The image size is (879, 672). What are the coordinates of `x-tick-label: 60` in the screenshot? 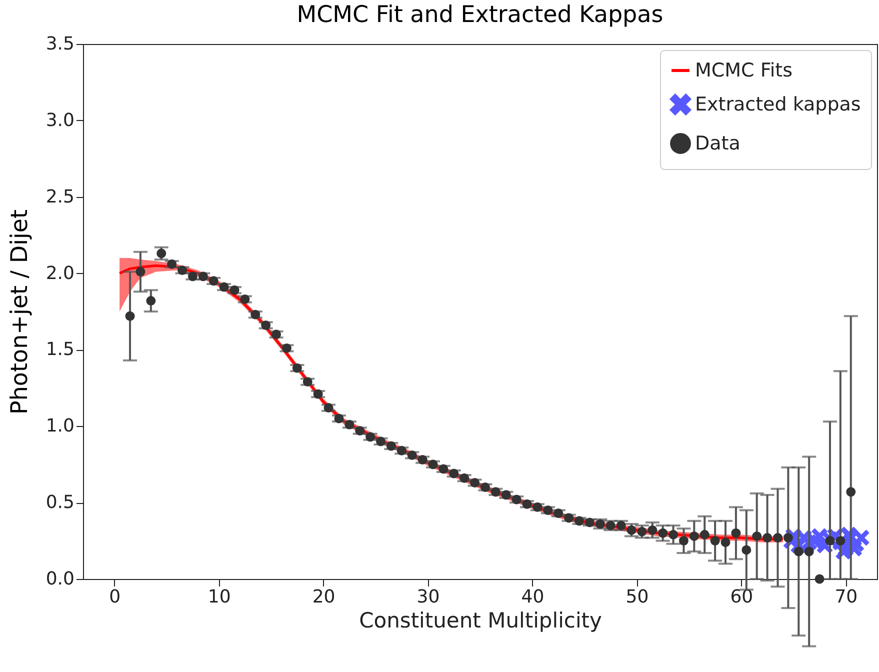 It's located at (742, 597).